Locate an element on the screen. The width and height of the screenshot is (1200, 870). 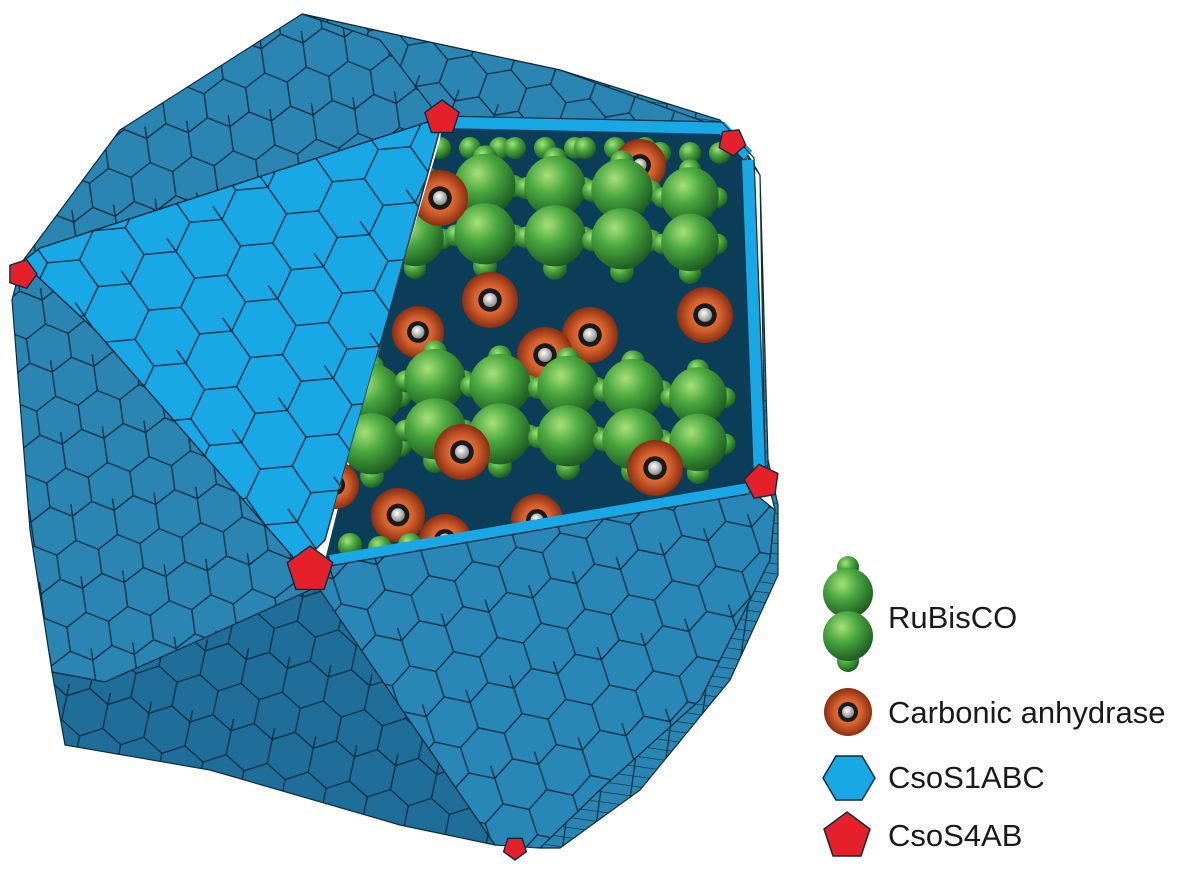
legend is located at coordinates (849, 706).